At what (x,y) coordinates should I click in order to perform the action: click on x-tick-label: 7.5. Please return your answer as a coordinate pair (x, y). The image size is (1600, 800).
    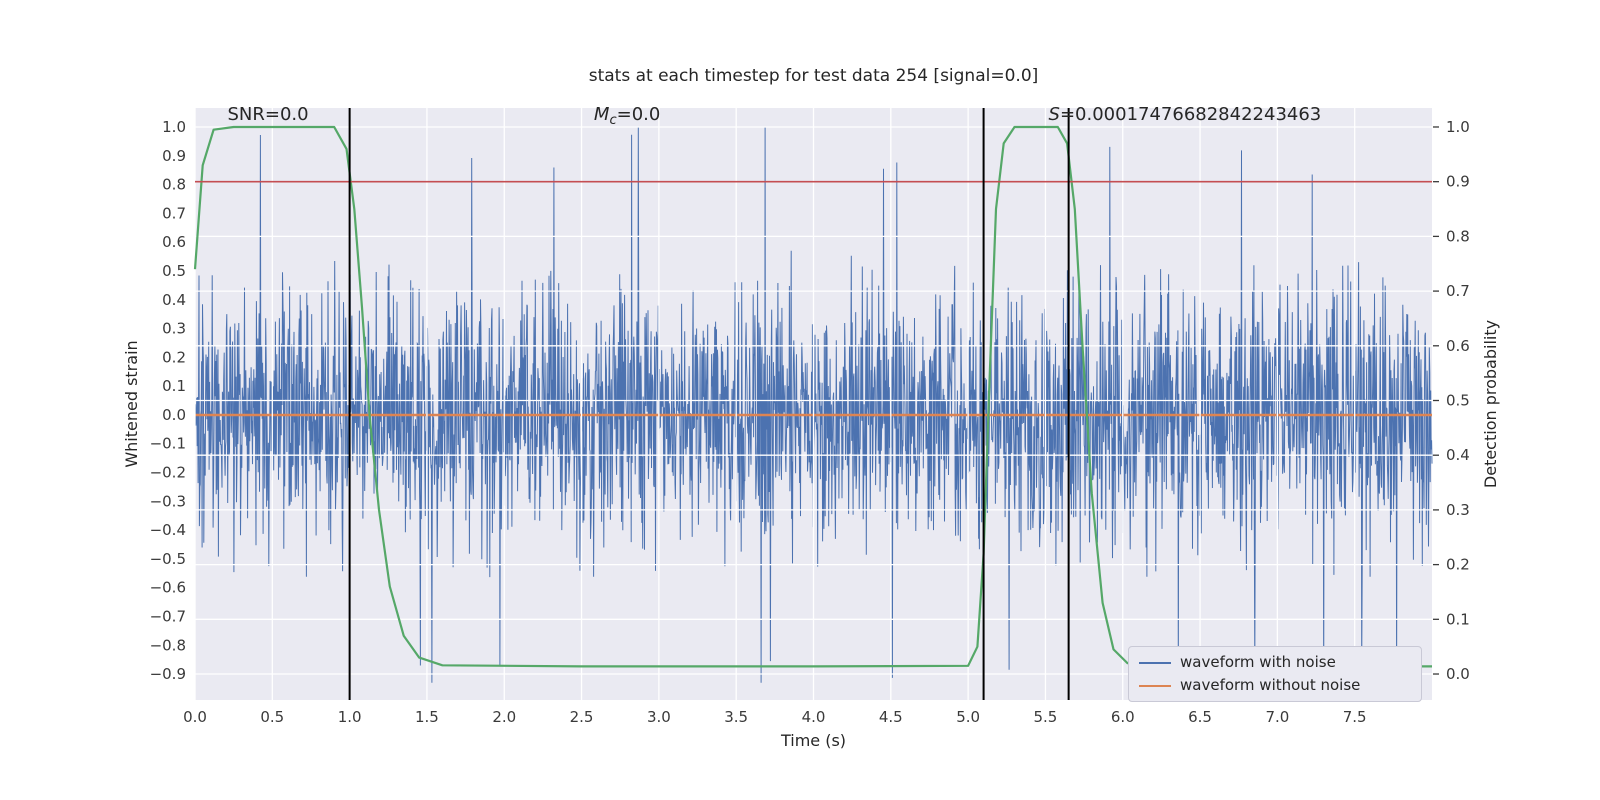
    Looking at the image, I should click on (1355, 717).